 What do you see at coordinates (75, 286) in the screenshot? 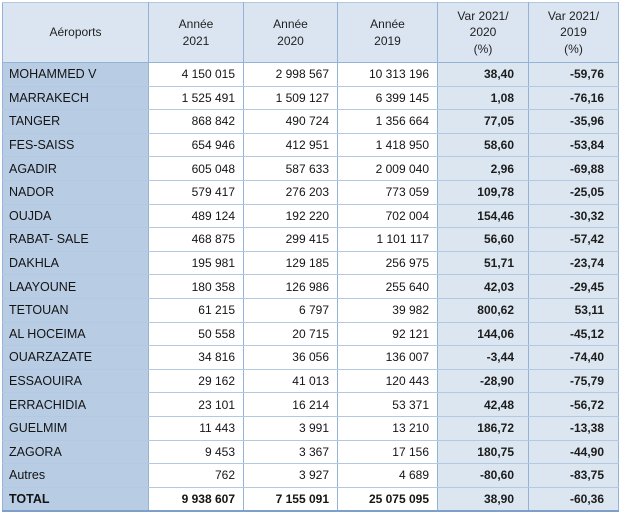
I see `airport-name-cell: LAAYOUNE` at bounding box center [75, 286].